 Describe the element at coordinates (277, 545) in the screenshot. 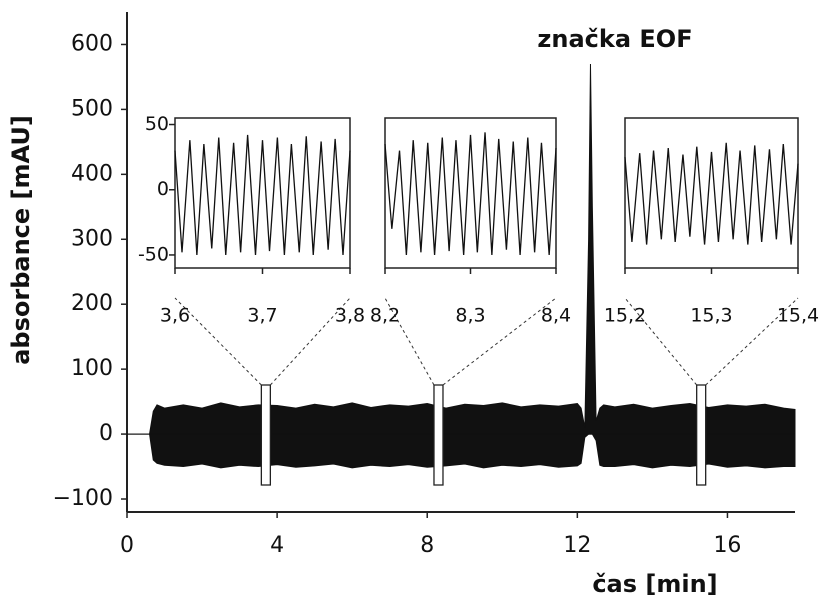

I see `x-tick-label: 4` at that location.